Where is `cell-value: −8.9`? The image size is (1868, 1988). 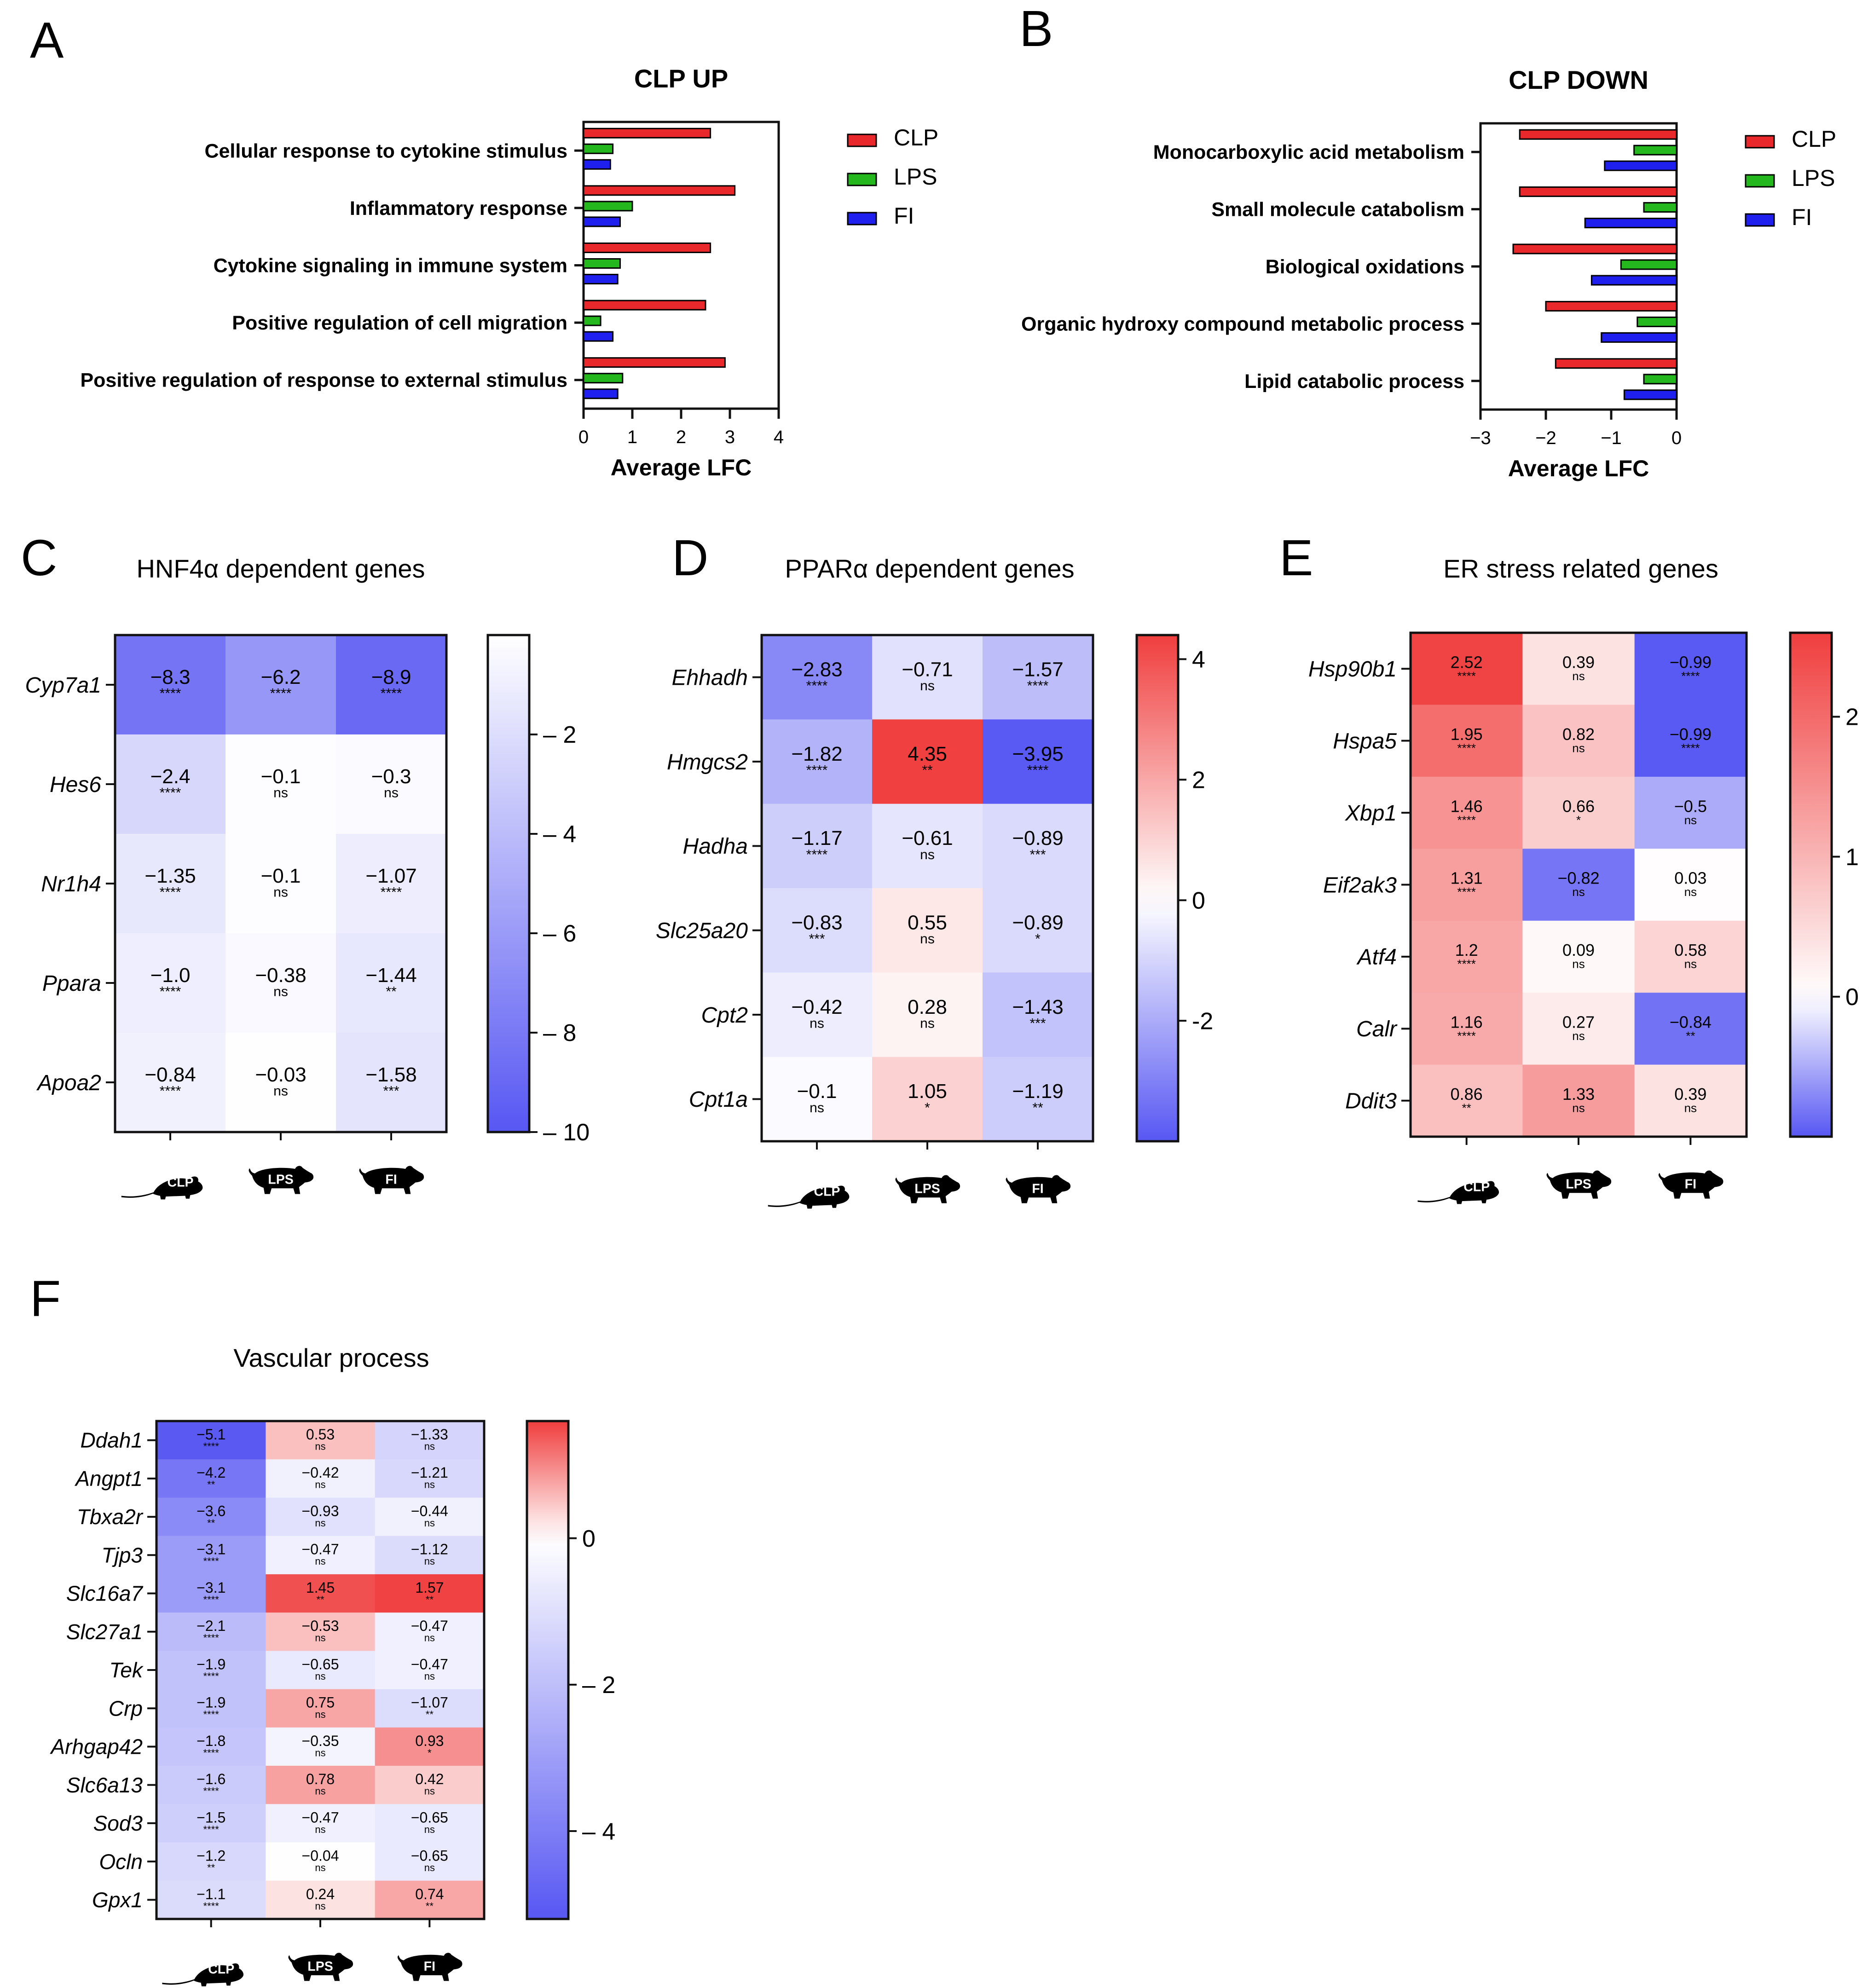
cell-value: −8.9 is located at coordinates (391, 677).